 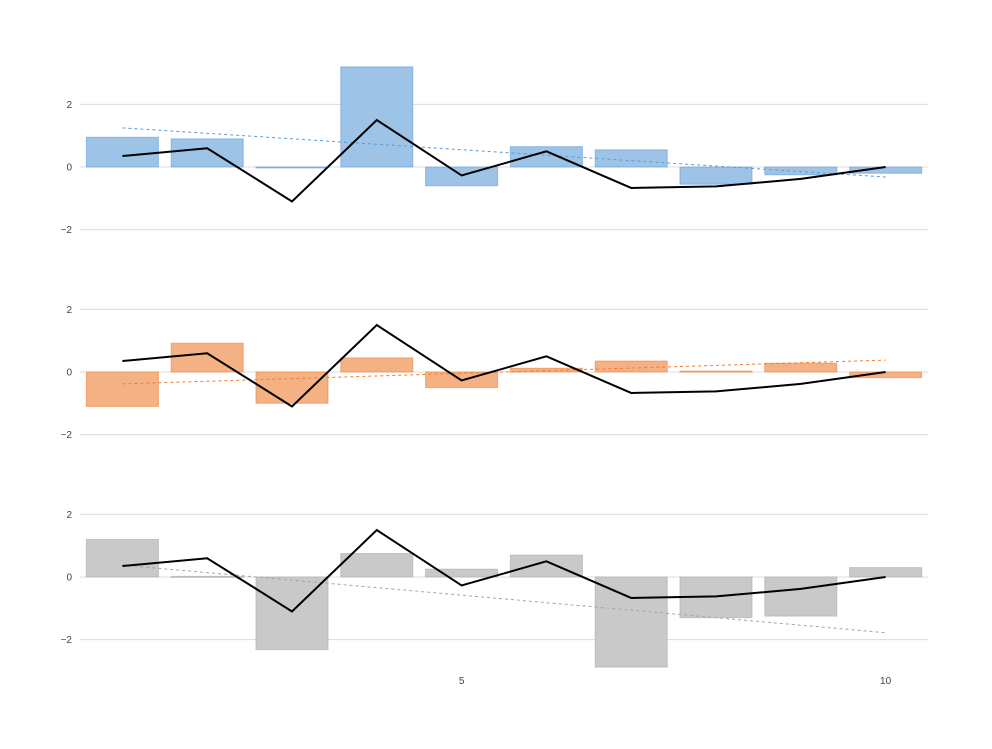 What do you see at coordinates (69, 310) in the screenshot?
I see `y-tick-label-panel2-2: 2` at bounding box center [69, 310].